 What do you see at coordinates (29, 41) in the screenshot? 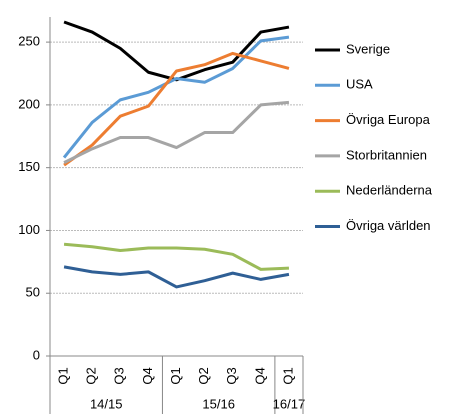
I see `y-tick-label: 250` at bounding box center [29, 41].